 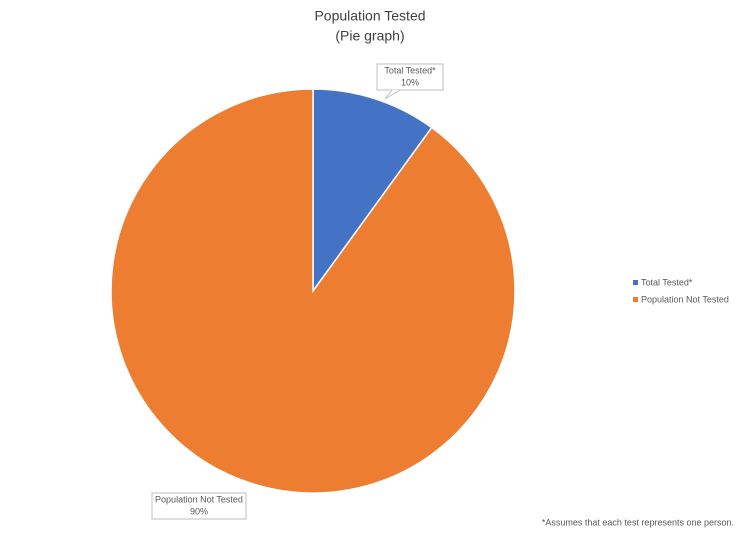 I want to click on legend-label: Total Tested*, so click(x=667, y=282).